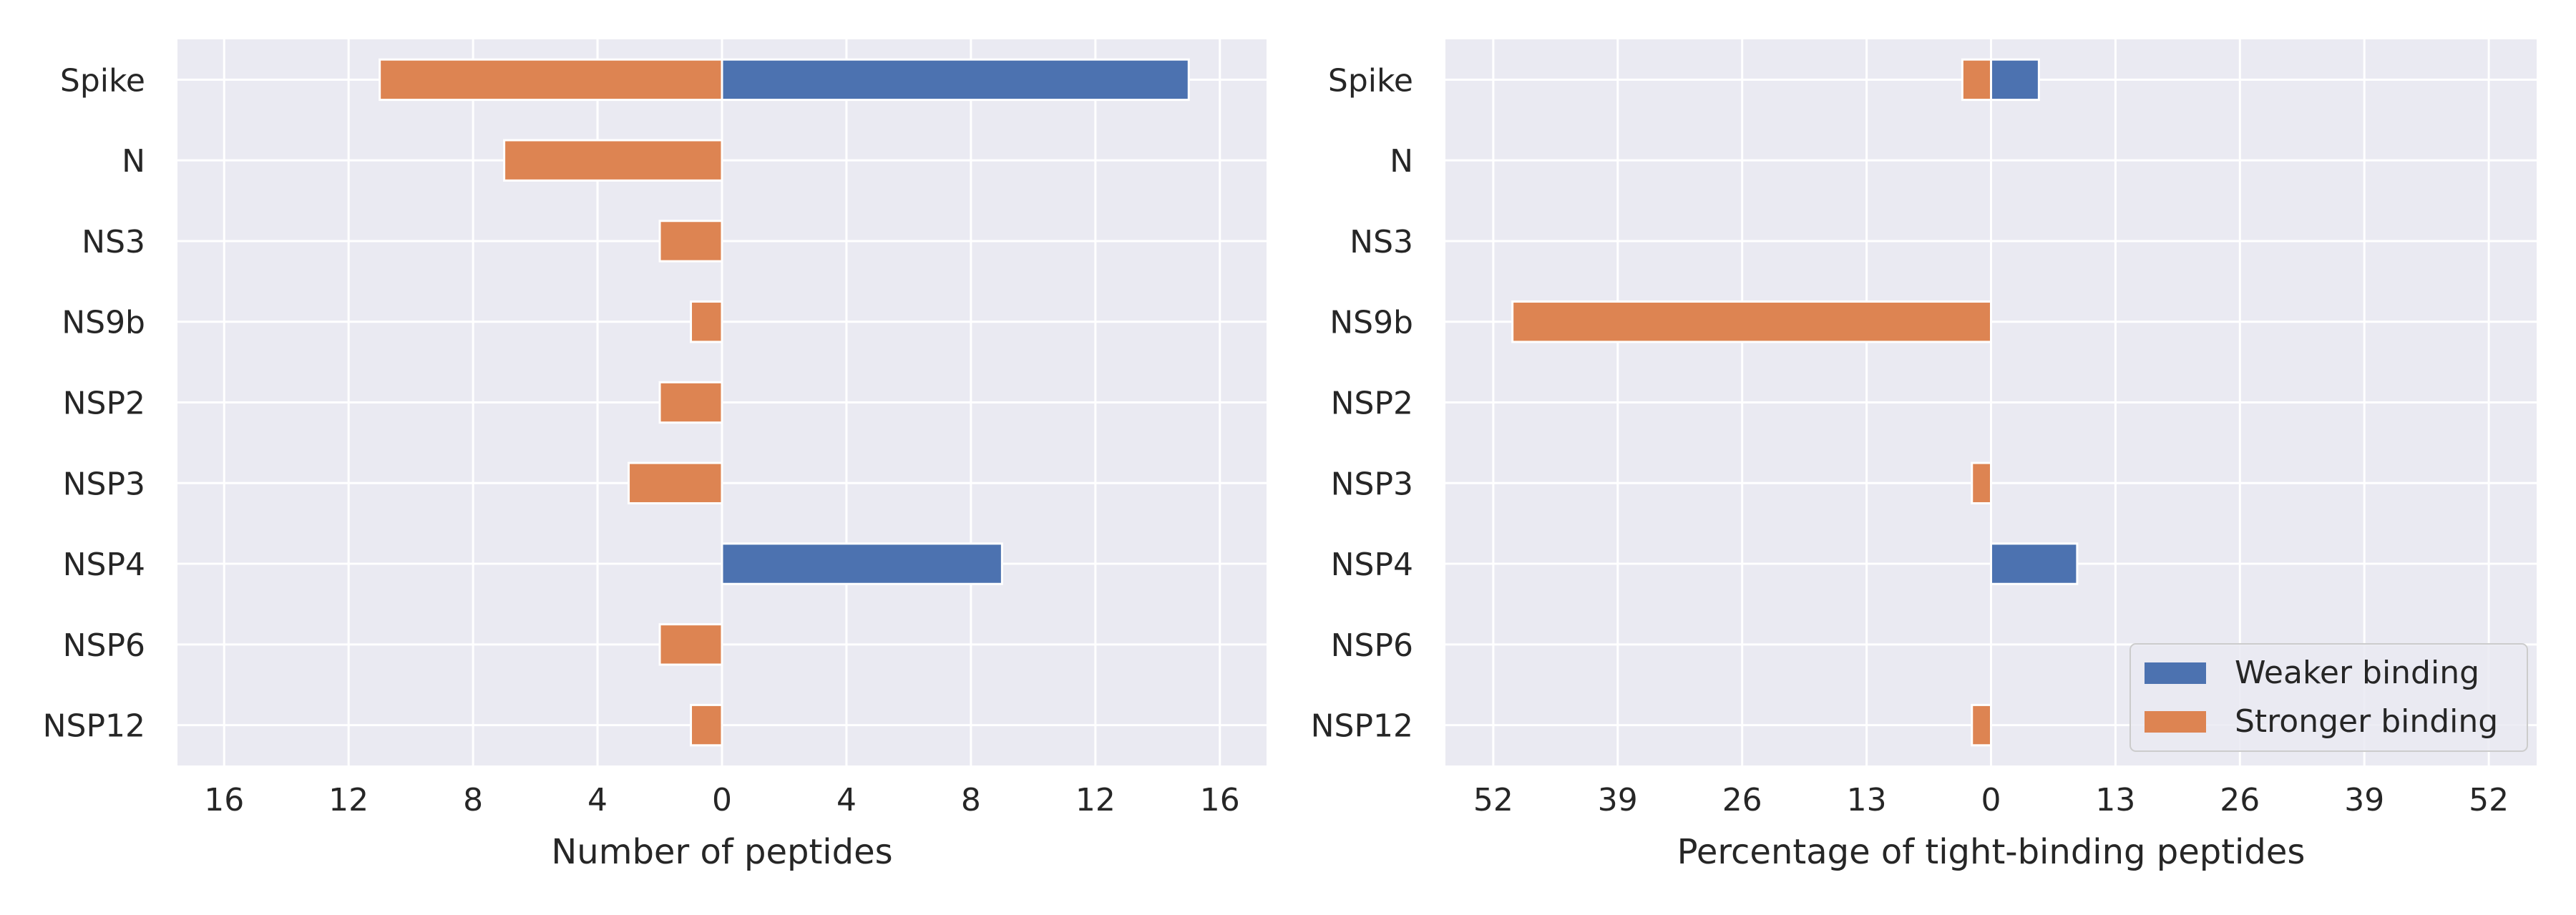 This screenshot has height=915, width=2576. Describe the element at coordinates (2328, 697) in the screenshot. I see `legend-box` at that location.